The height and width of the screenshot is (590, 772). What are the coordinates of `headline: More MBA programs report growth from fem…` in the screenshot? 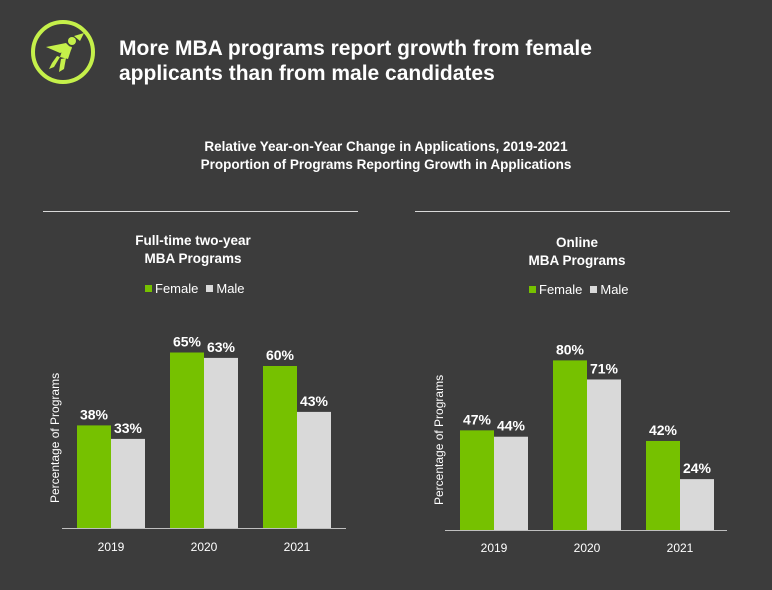 It's located at (429, 61).